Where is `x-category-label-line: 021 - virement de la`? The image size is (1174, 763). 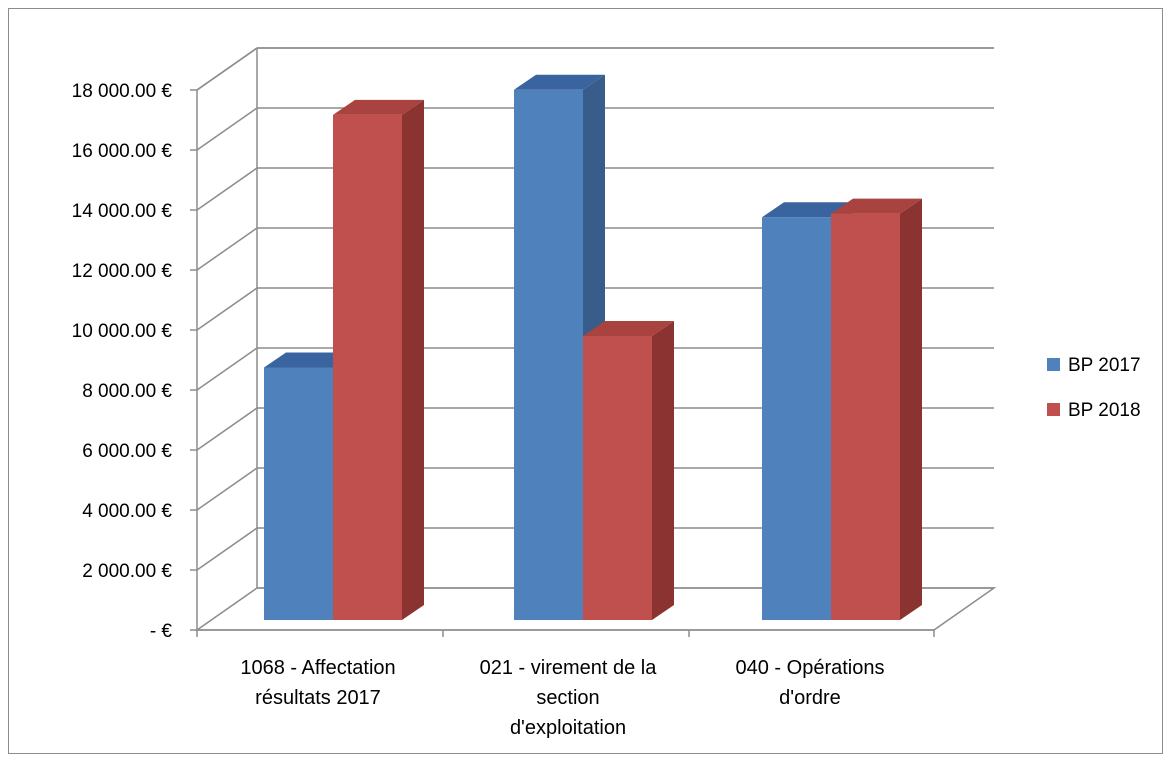
x-category-label-line: 021 - virement de la is located at coordinates (569, 668).